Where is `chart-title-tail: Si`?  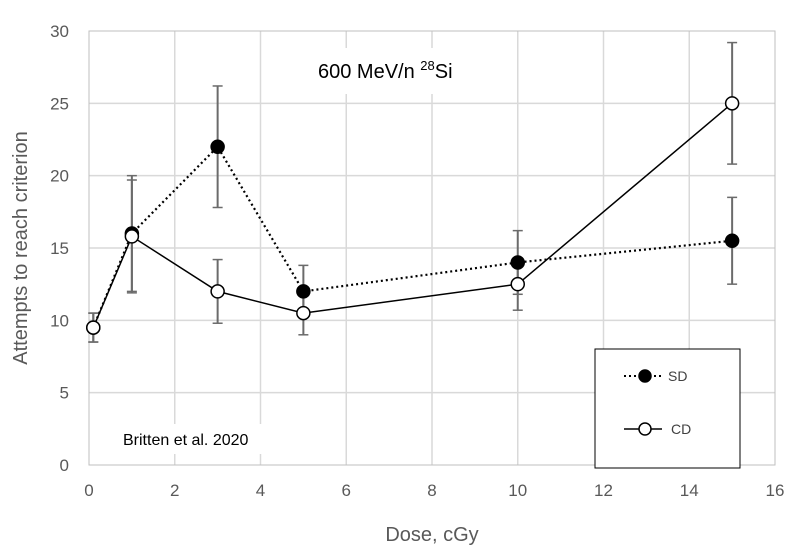
chart-title-tail: Si is located at coordinates (444, 72).